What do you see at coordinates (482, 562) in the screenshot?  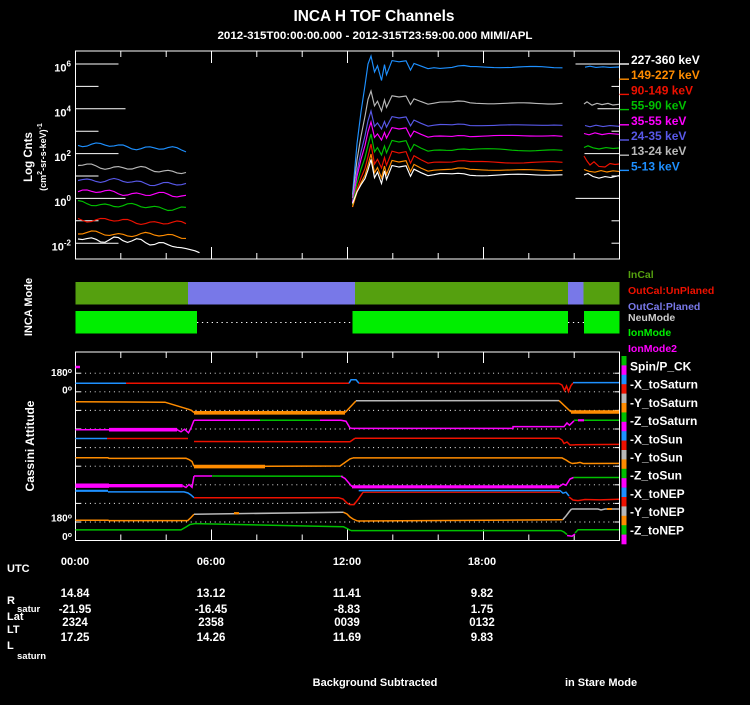 I see `svg-text: 18:00` at bounding box center [482, 562].